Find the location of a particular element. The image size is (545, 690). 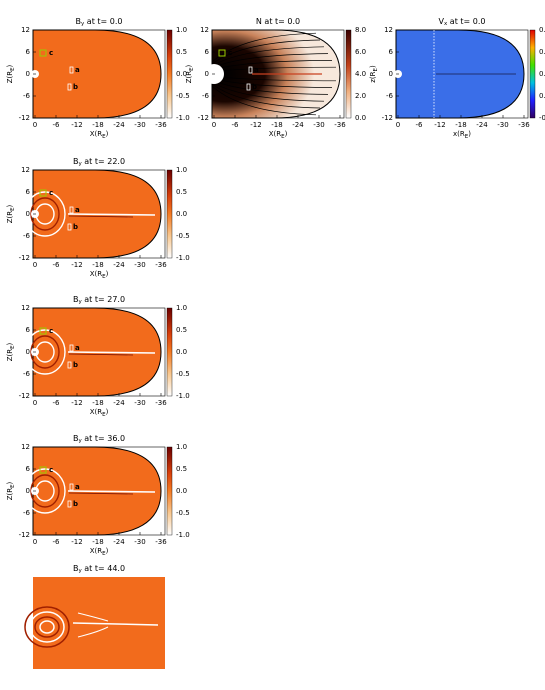

x-tick-label: -12 is located at coordinates (255, 125).